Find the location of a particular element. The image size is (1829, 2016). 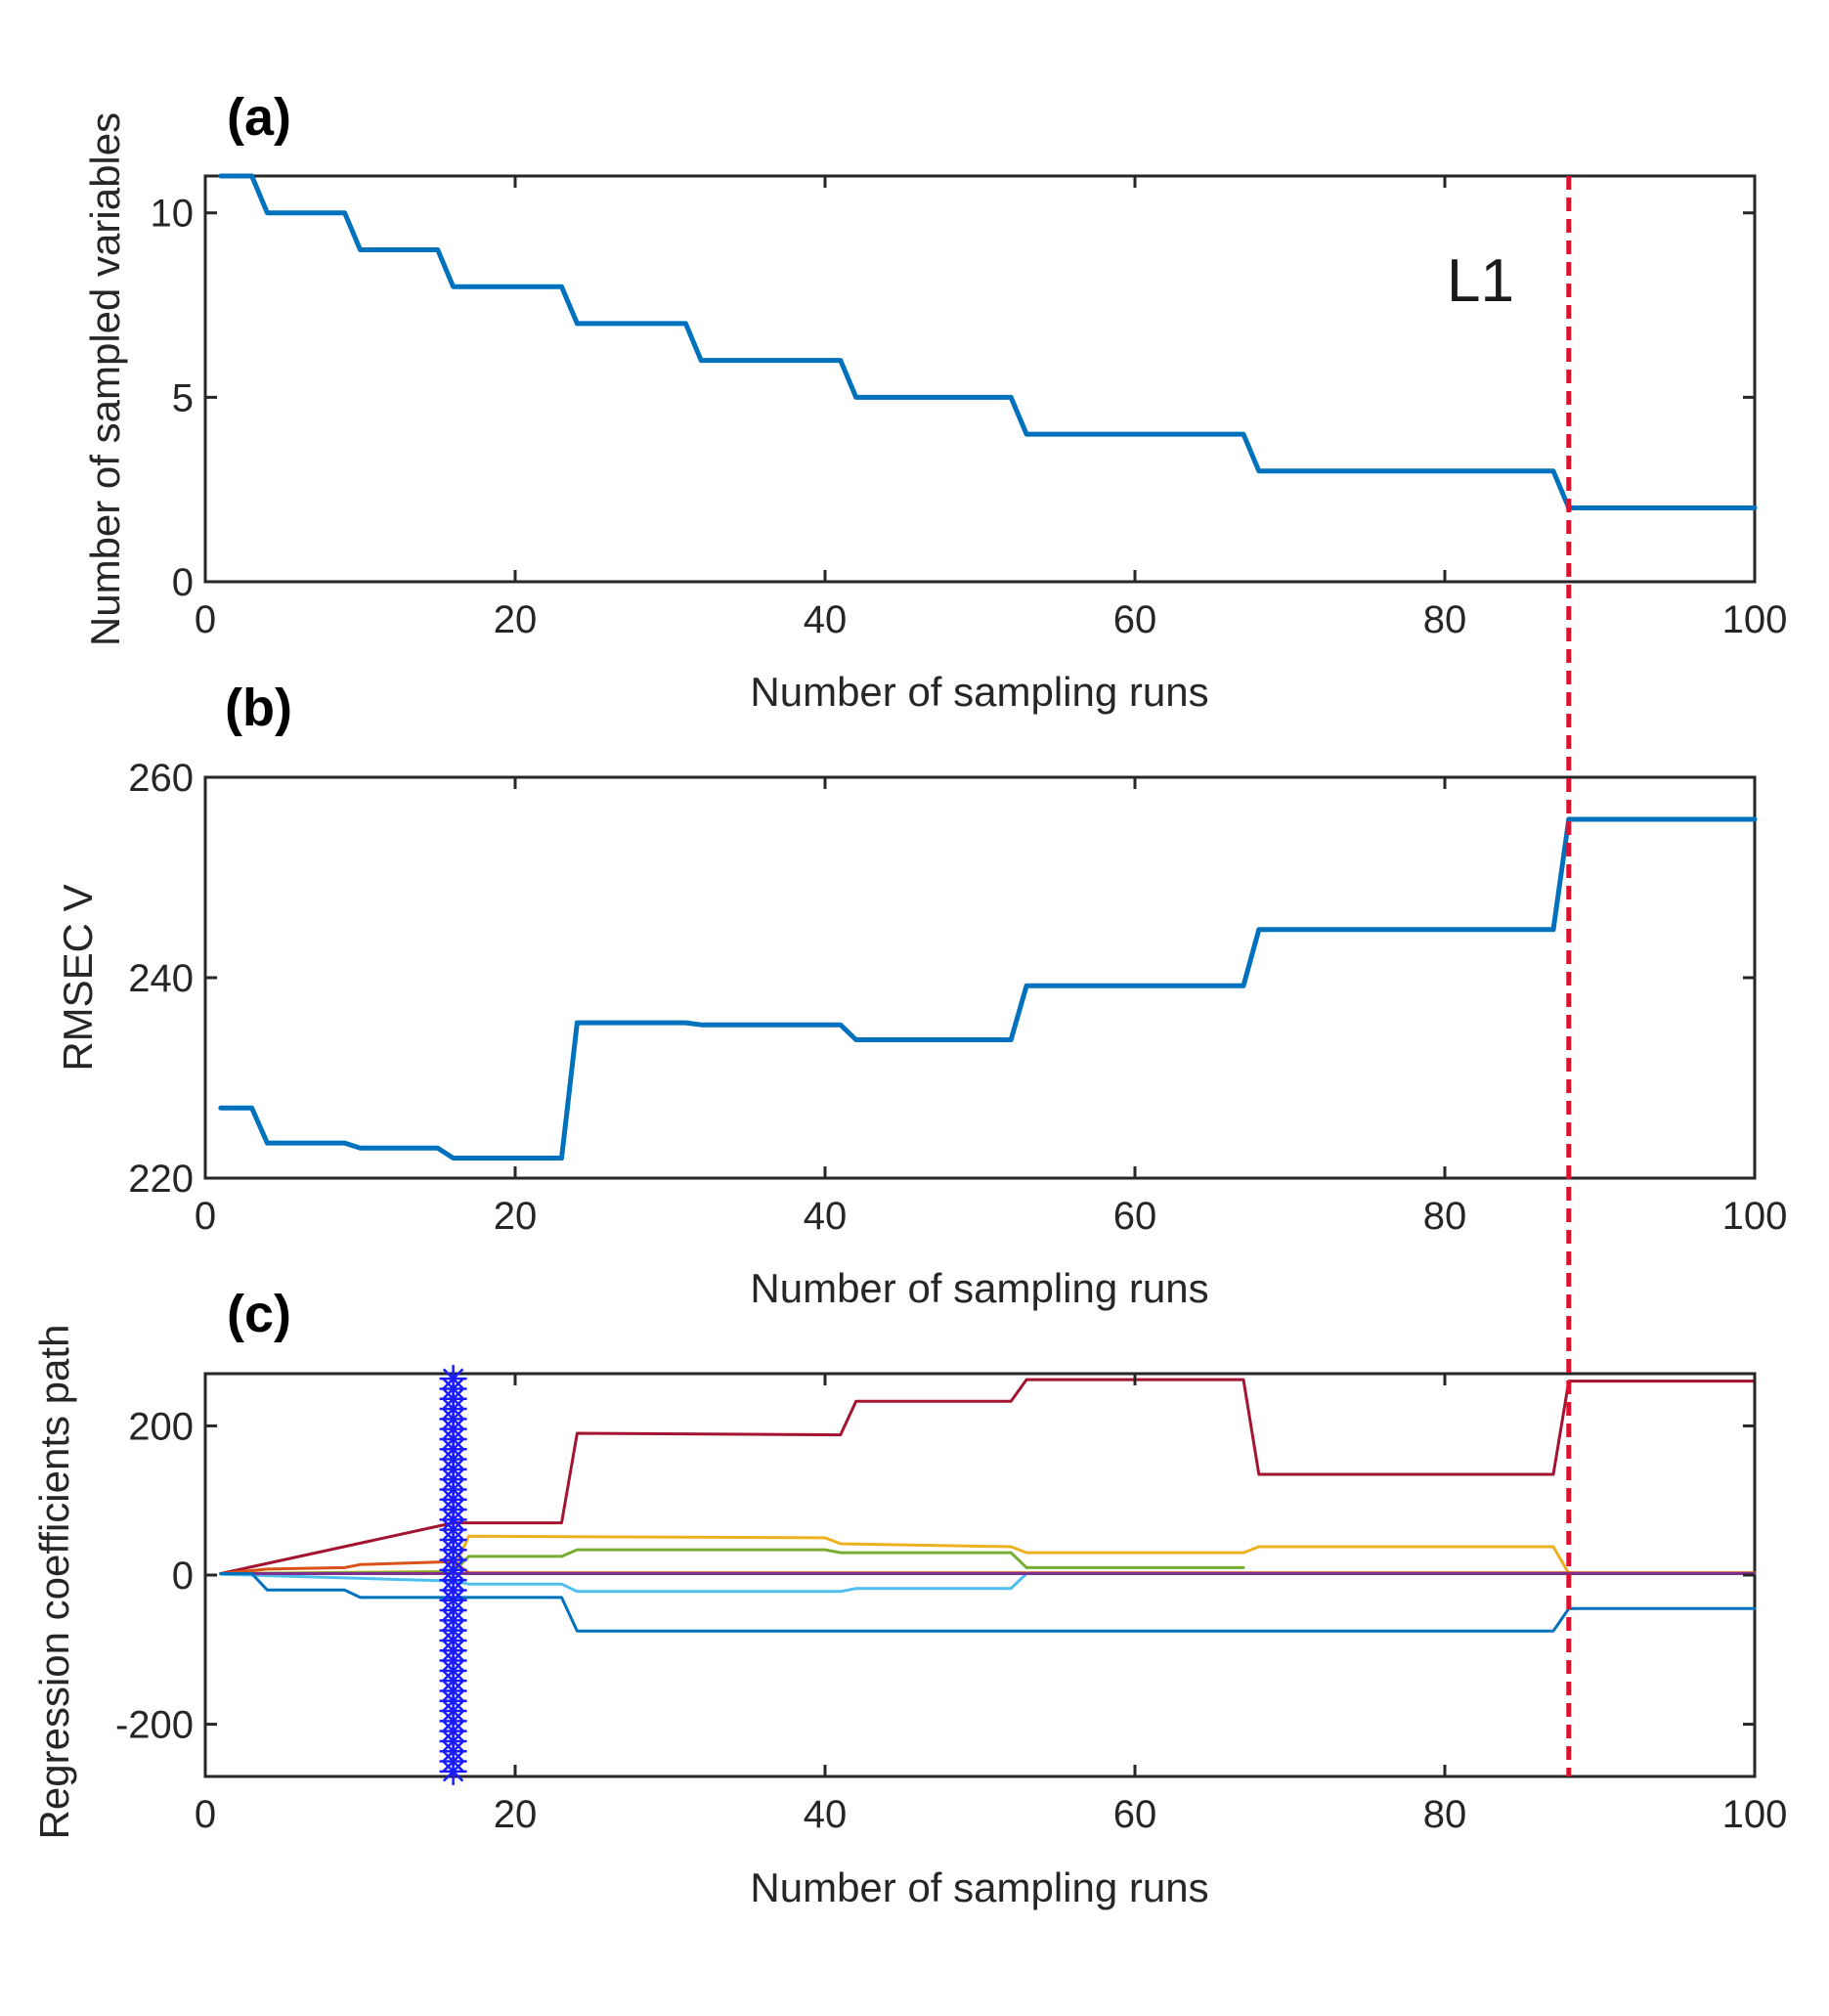

panel-c-y-axis-label: Regression coefficients path is located at coordinates (54, 1582).